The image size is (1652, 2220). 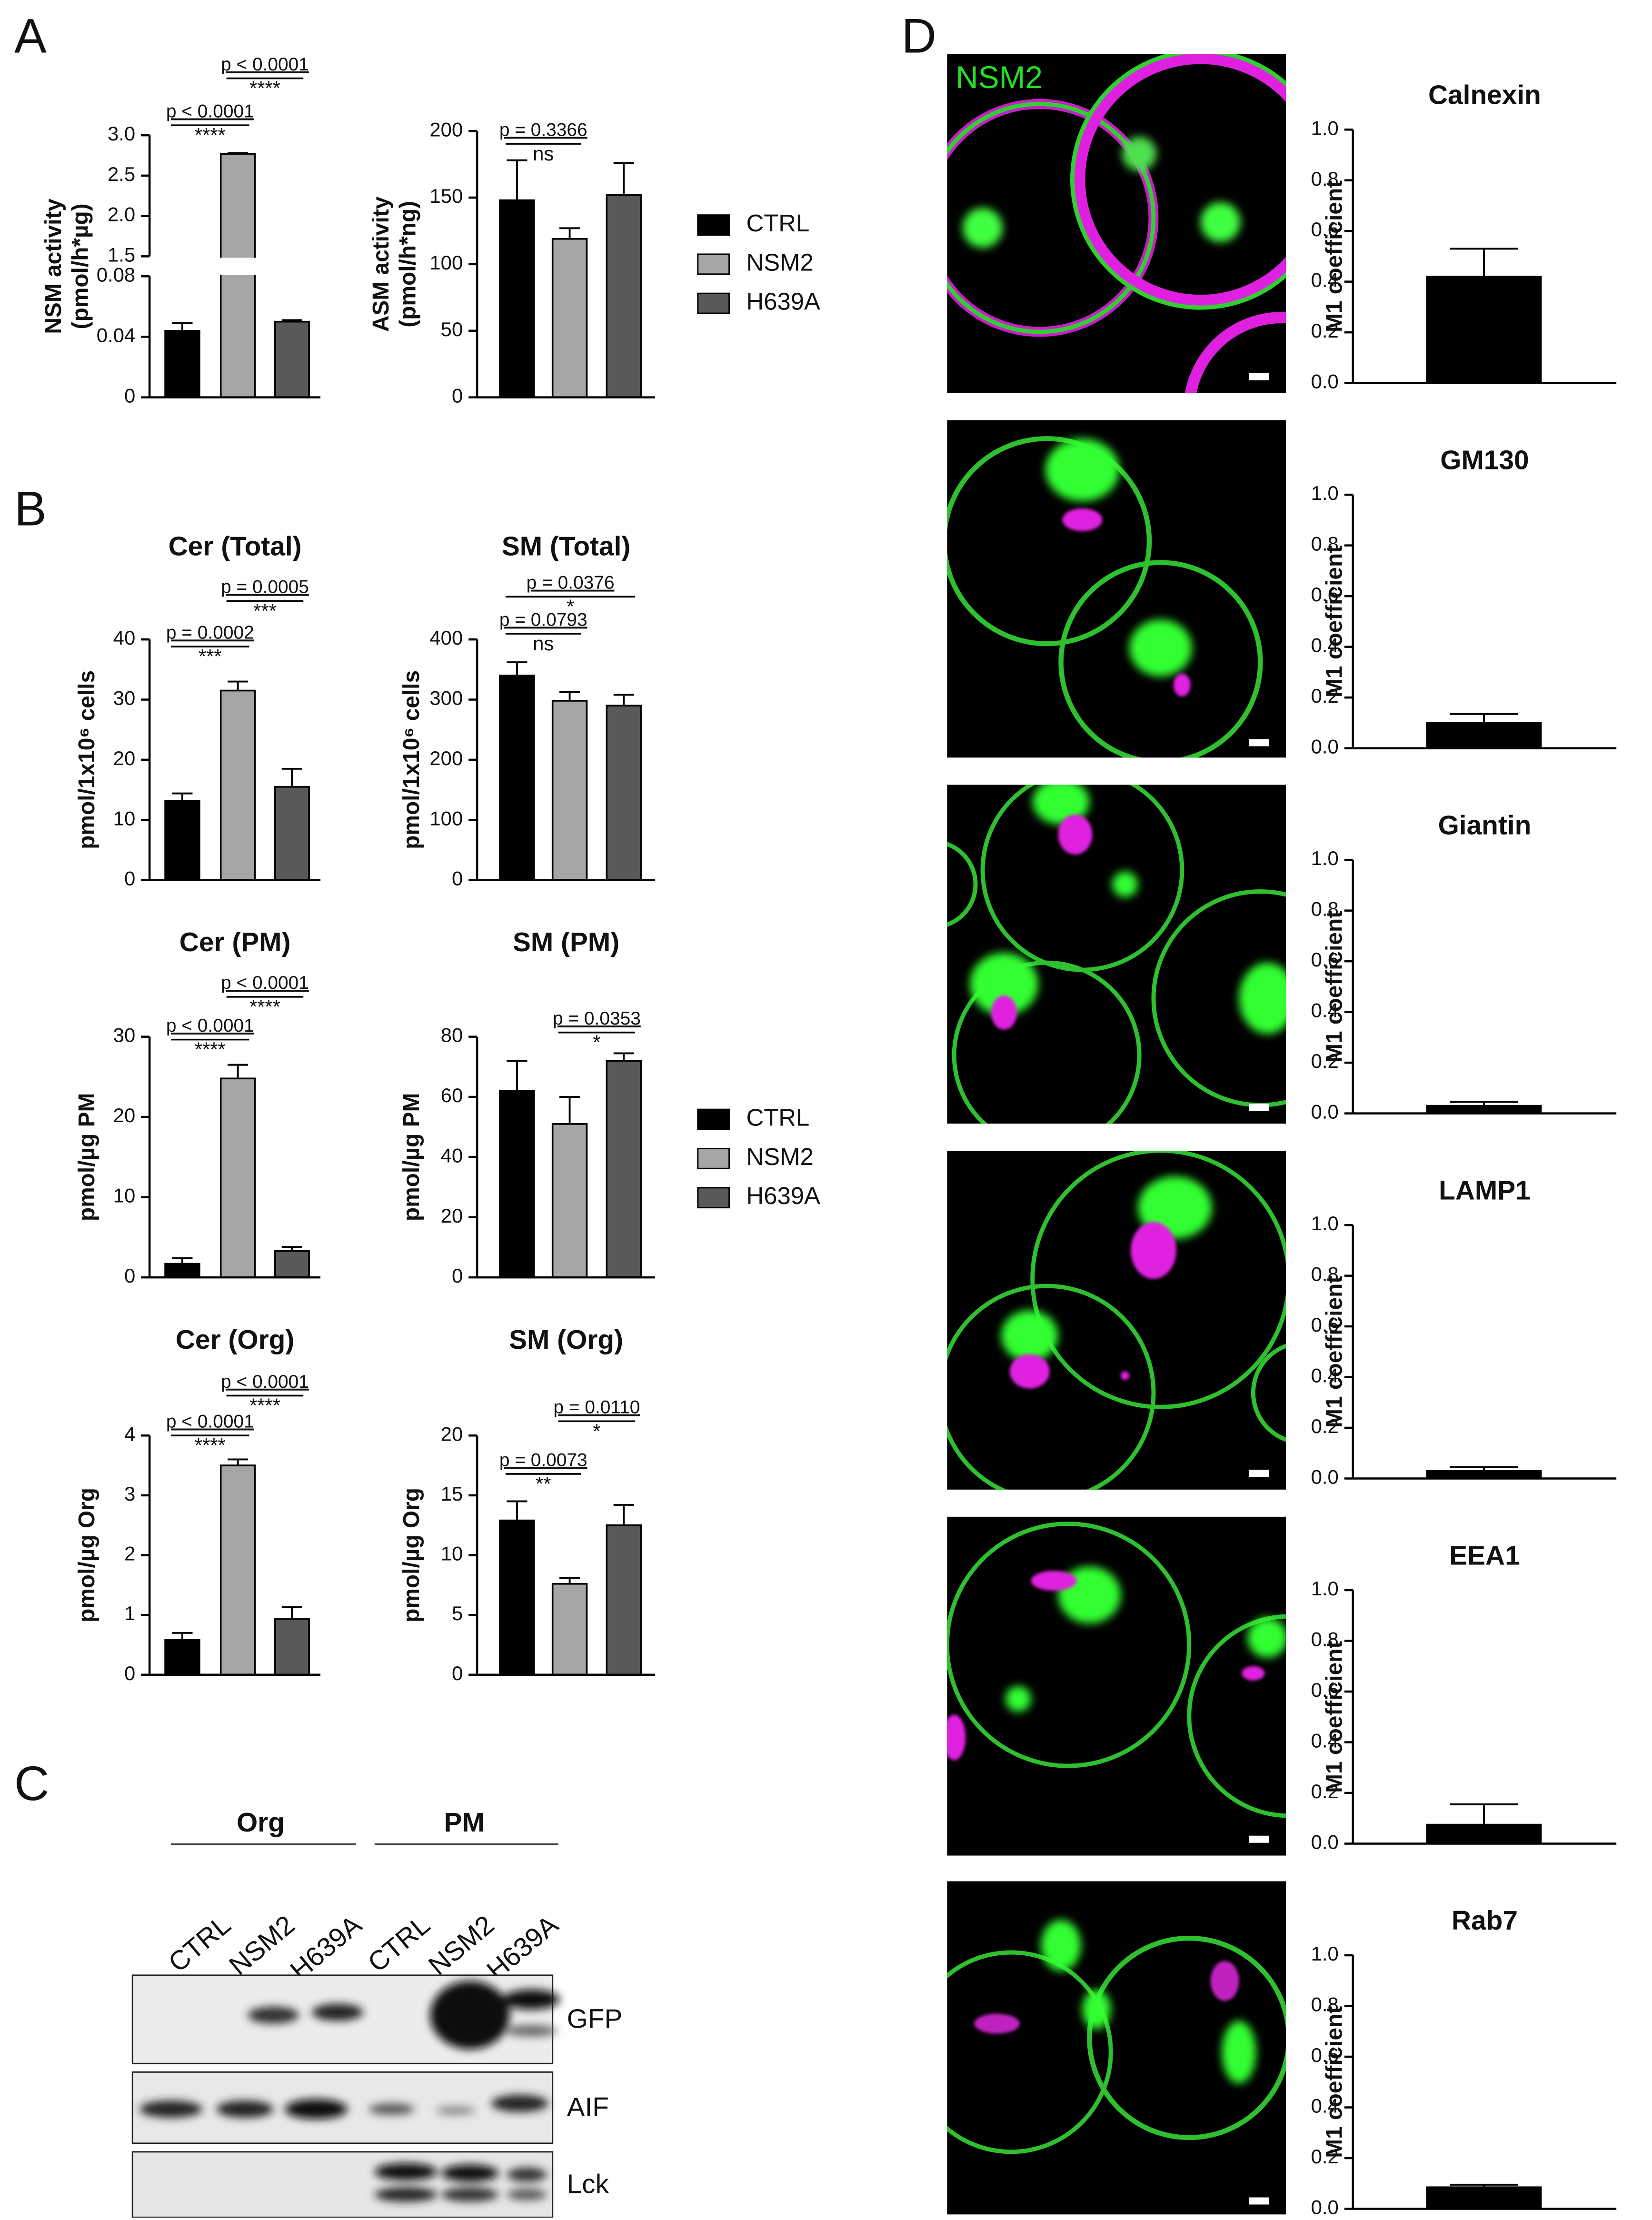 What do you see at coordinates (919, 36) in the screenshot?
I see `panel-label: D` at bounding box center [919, 36].